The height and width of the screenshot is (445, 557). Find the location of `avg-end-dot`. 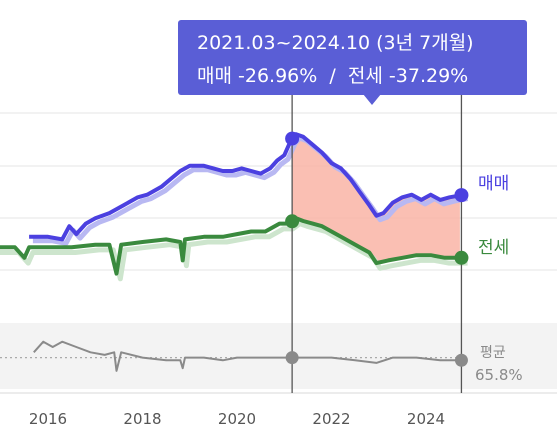

avg-end-dot is located at coordinates (461, 360).